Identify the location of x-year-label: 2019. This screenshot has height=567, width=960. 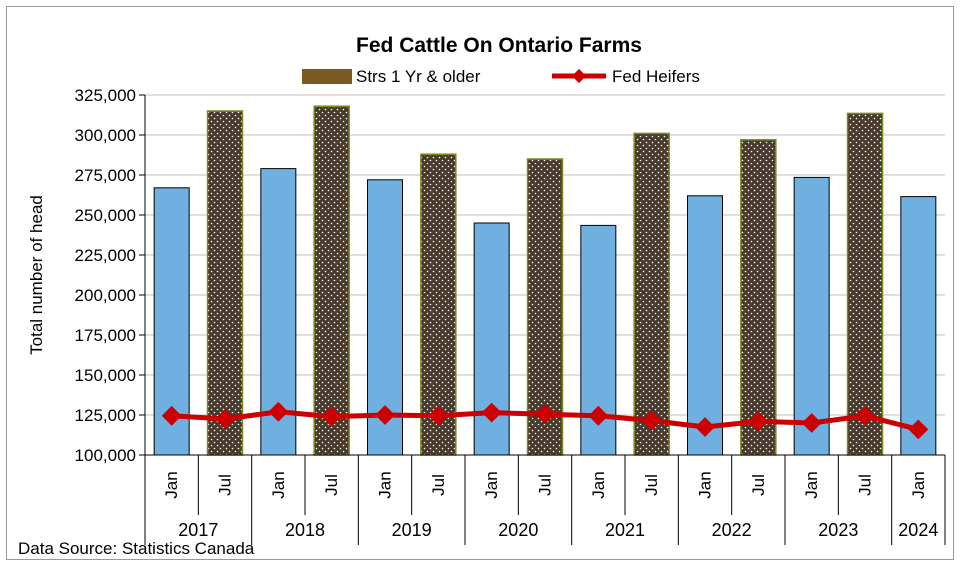
(412, 530).